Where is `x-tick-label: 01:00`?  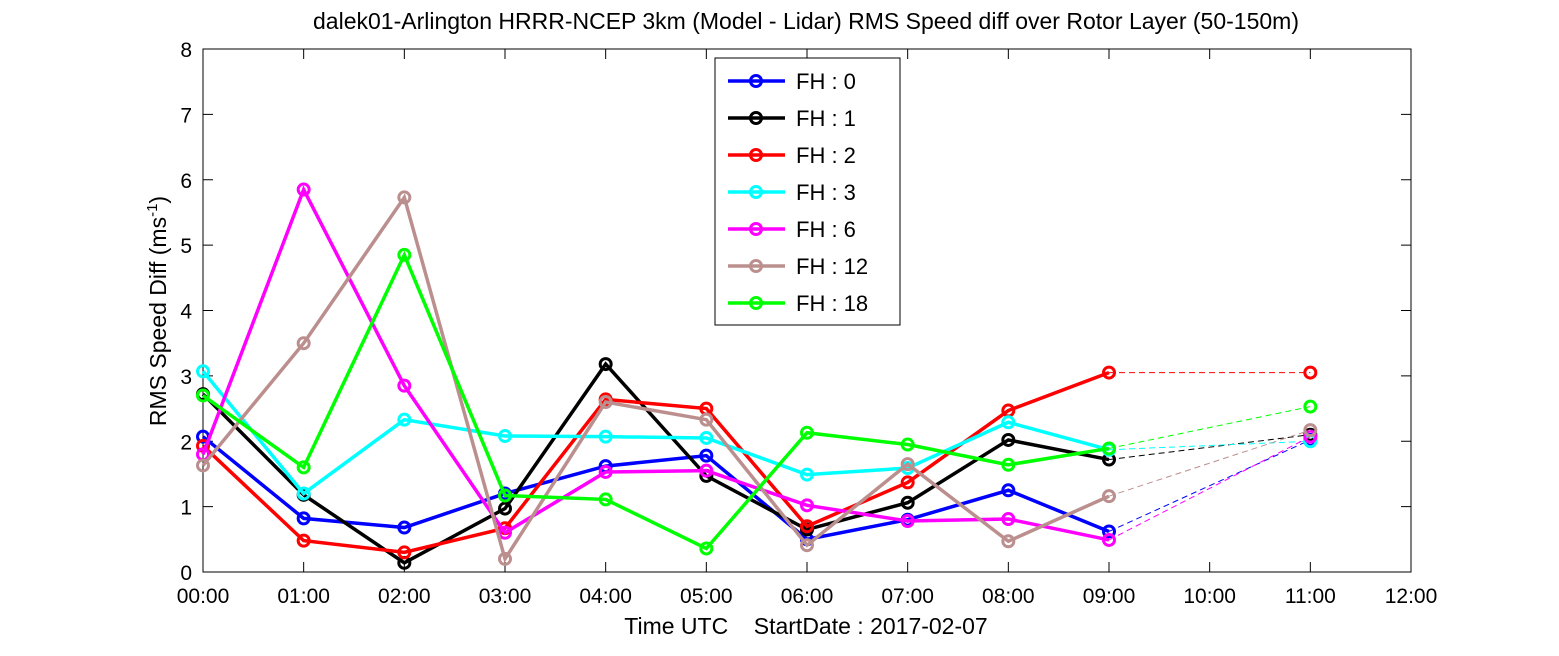 x-tick-label: 01:00 is located at coordinates (303, 596).